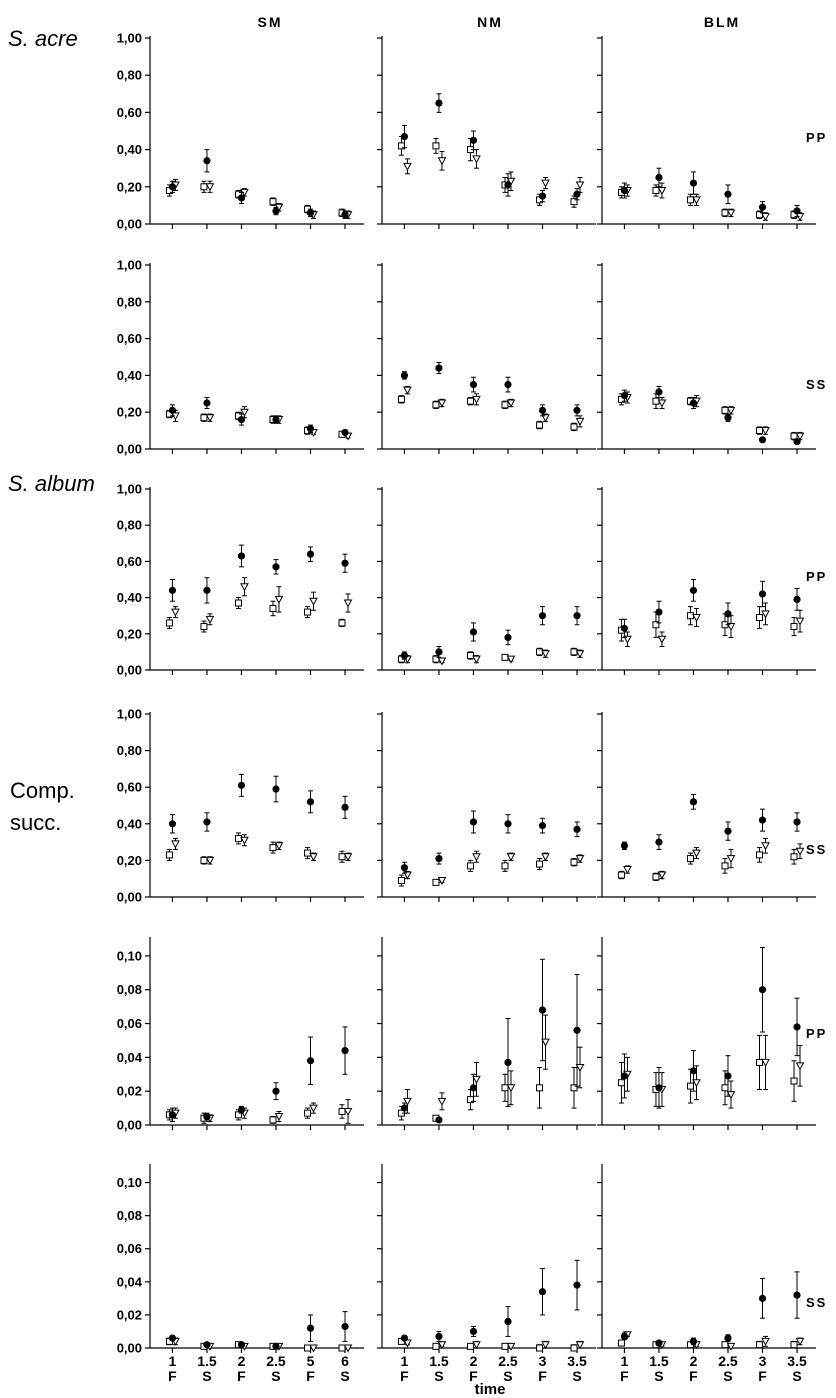 The height and width of the screenshot is (1398, 836). I want to click on y-tick-label: 0,06, so click(129, 1023).